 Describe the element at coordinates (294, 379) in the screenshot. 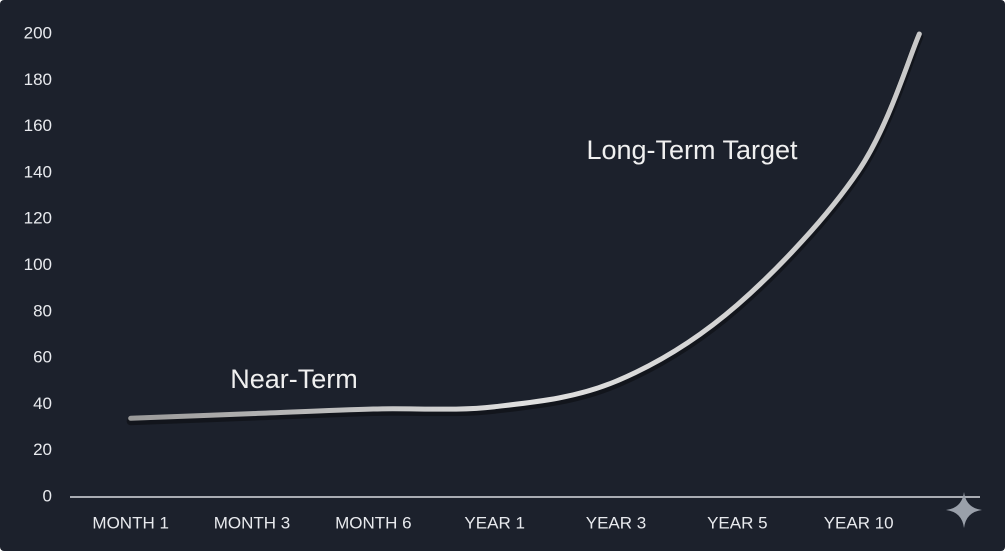

I see `annotation: Near-Term` at that location.